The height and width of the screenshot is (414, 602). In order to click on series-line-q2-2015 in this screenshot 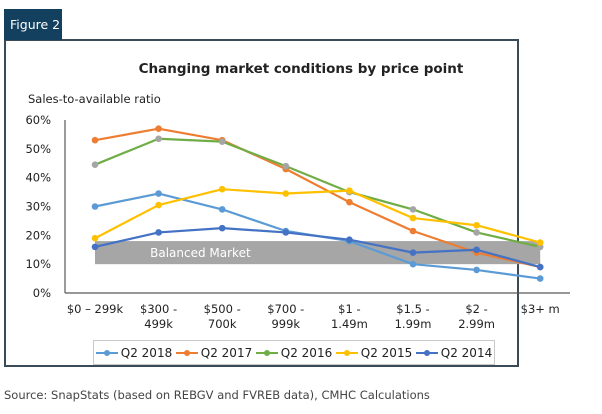, I will do `click(317, 216)`.